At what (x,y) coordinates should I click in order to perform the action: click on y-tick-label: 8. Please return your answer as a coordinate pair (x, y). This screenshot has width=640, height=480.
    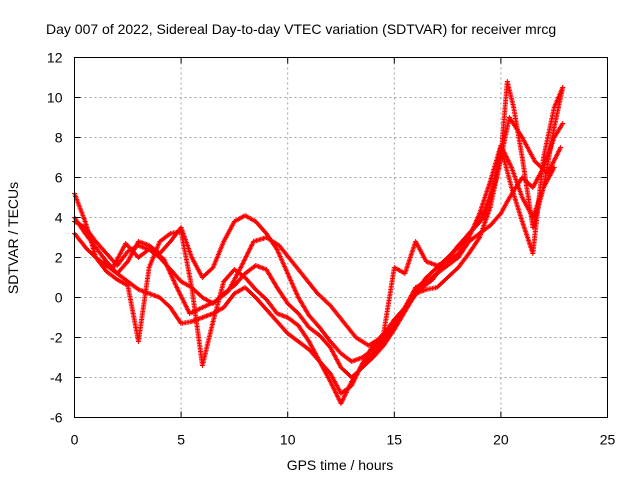
    Looking at the image, I should click on (59, 138).